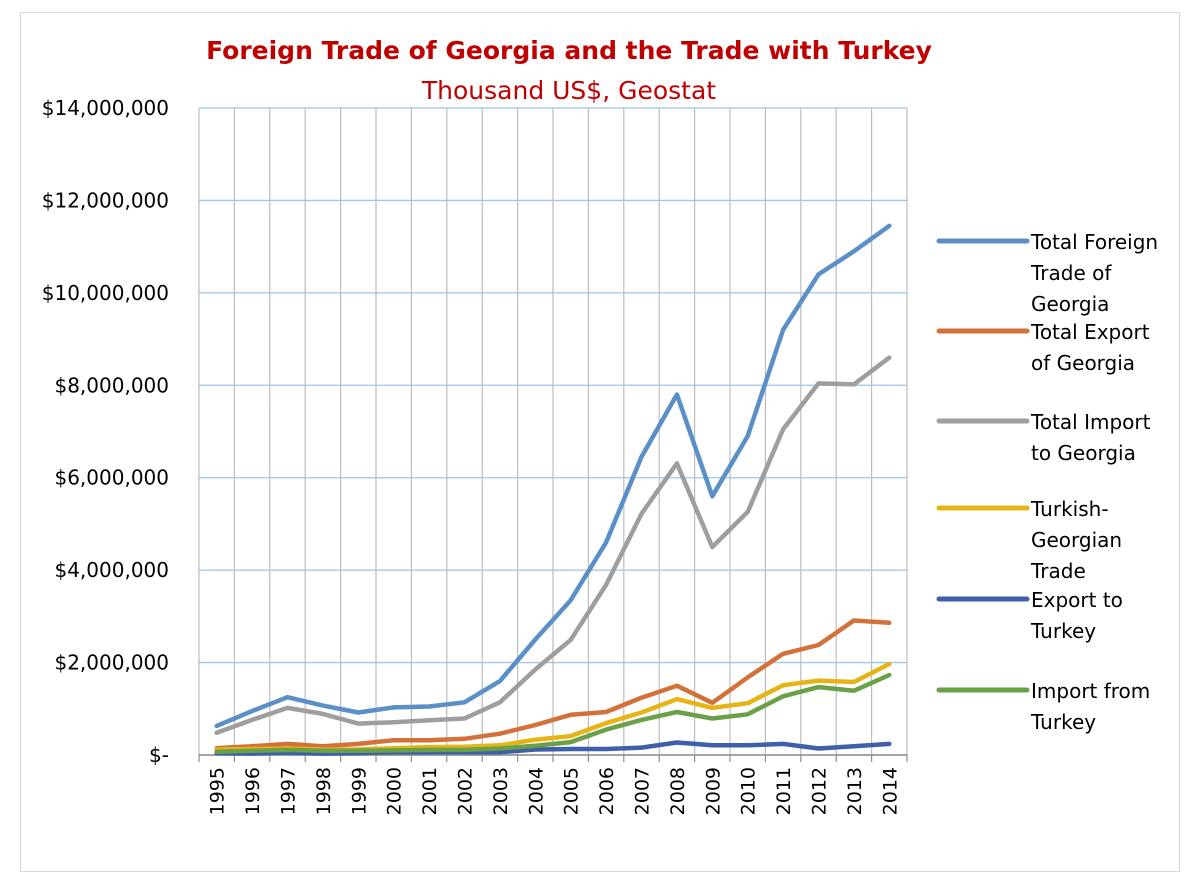 The height and width of the screenshot is (872, 1200). Describe the element at coordinates (643, 791) in the screenshot. I see `x-tick-label: 2007` at that location.